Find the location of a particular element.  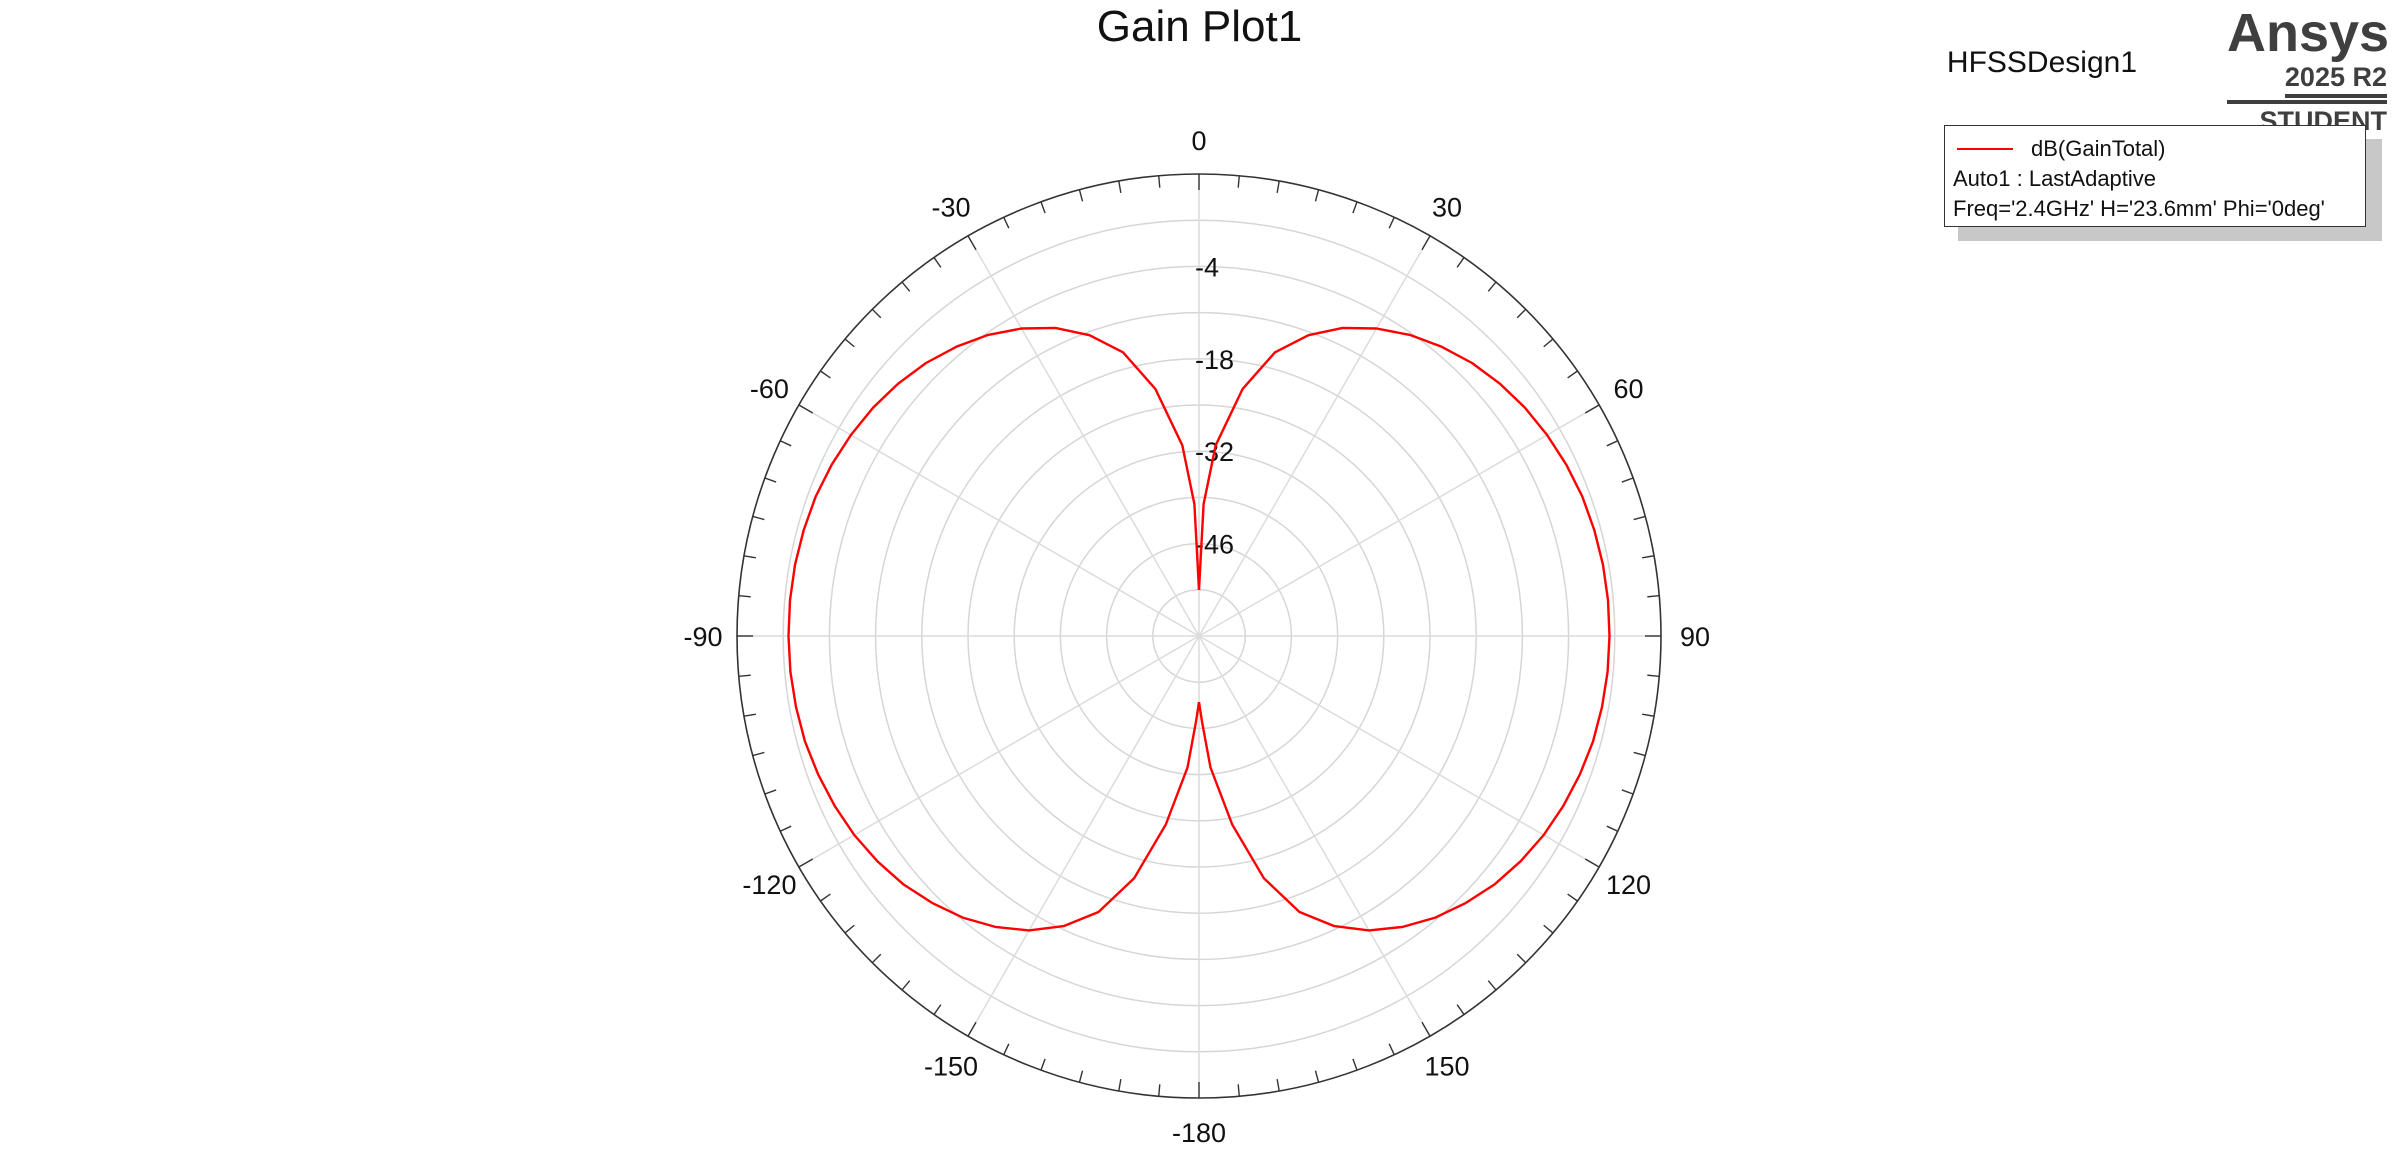

angle-label: 120 is located at coordinates (1628, 885).